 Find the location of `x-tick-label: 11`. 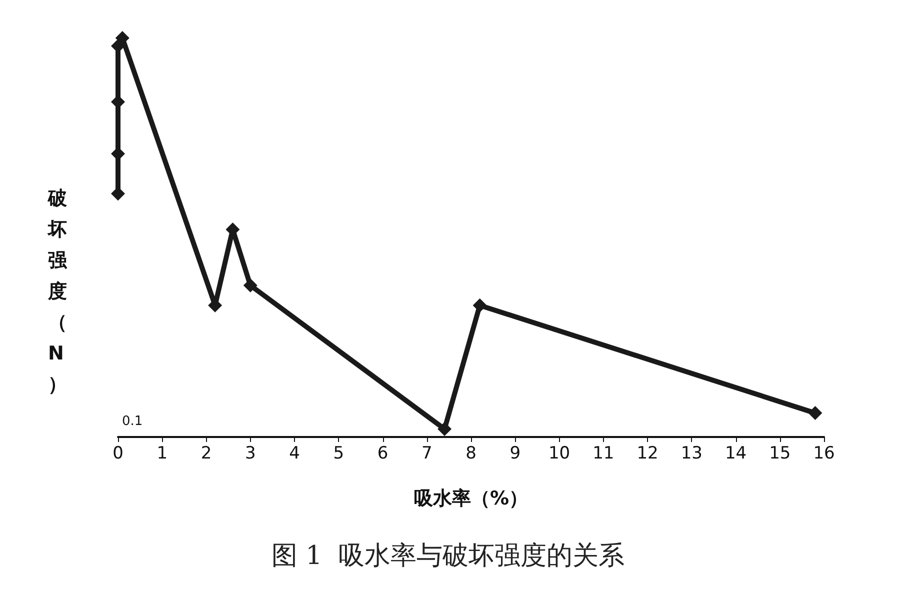

x-tick-label: 11 is located at coordinates (603, 454).